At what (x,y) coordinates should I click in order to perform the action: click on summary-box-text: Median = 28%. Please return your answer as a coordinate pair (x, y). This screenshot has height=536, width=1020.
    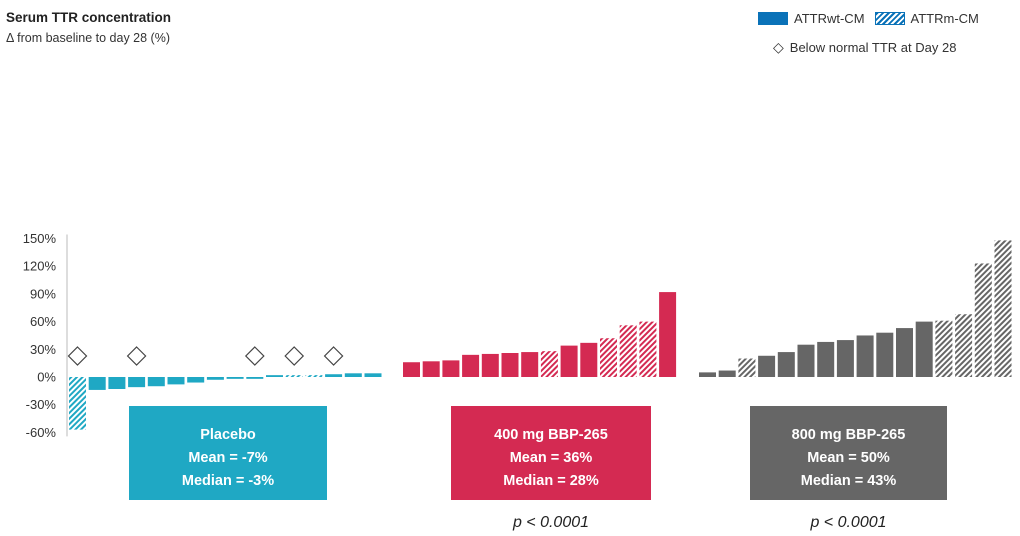
    Looking at the image, I should click on (551, 481).